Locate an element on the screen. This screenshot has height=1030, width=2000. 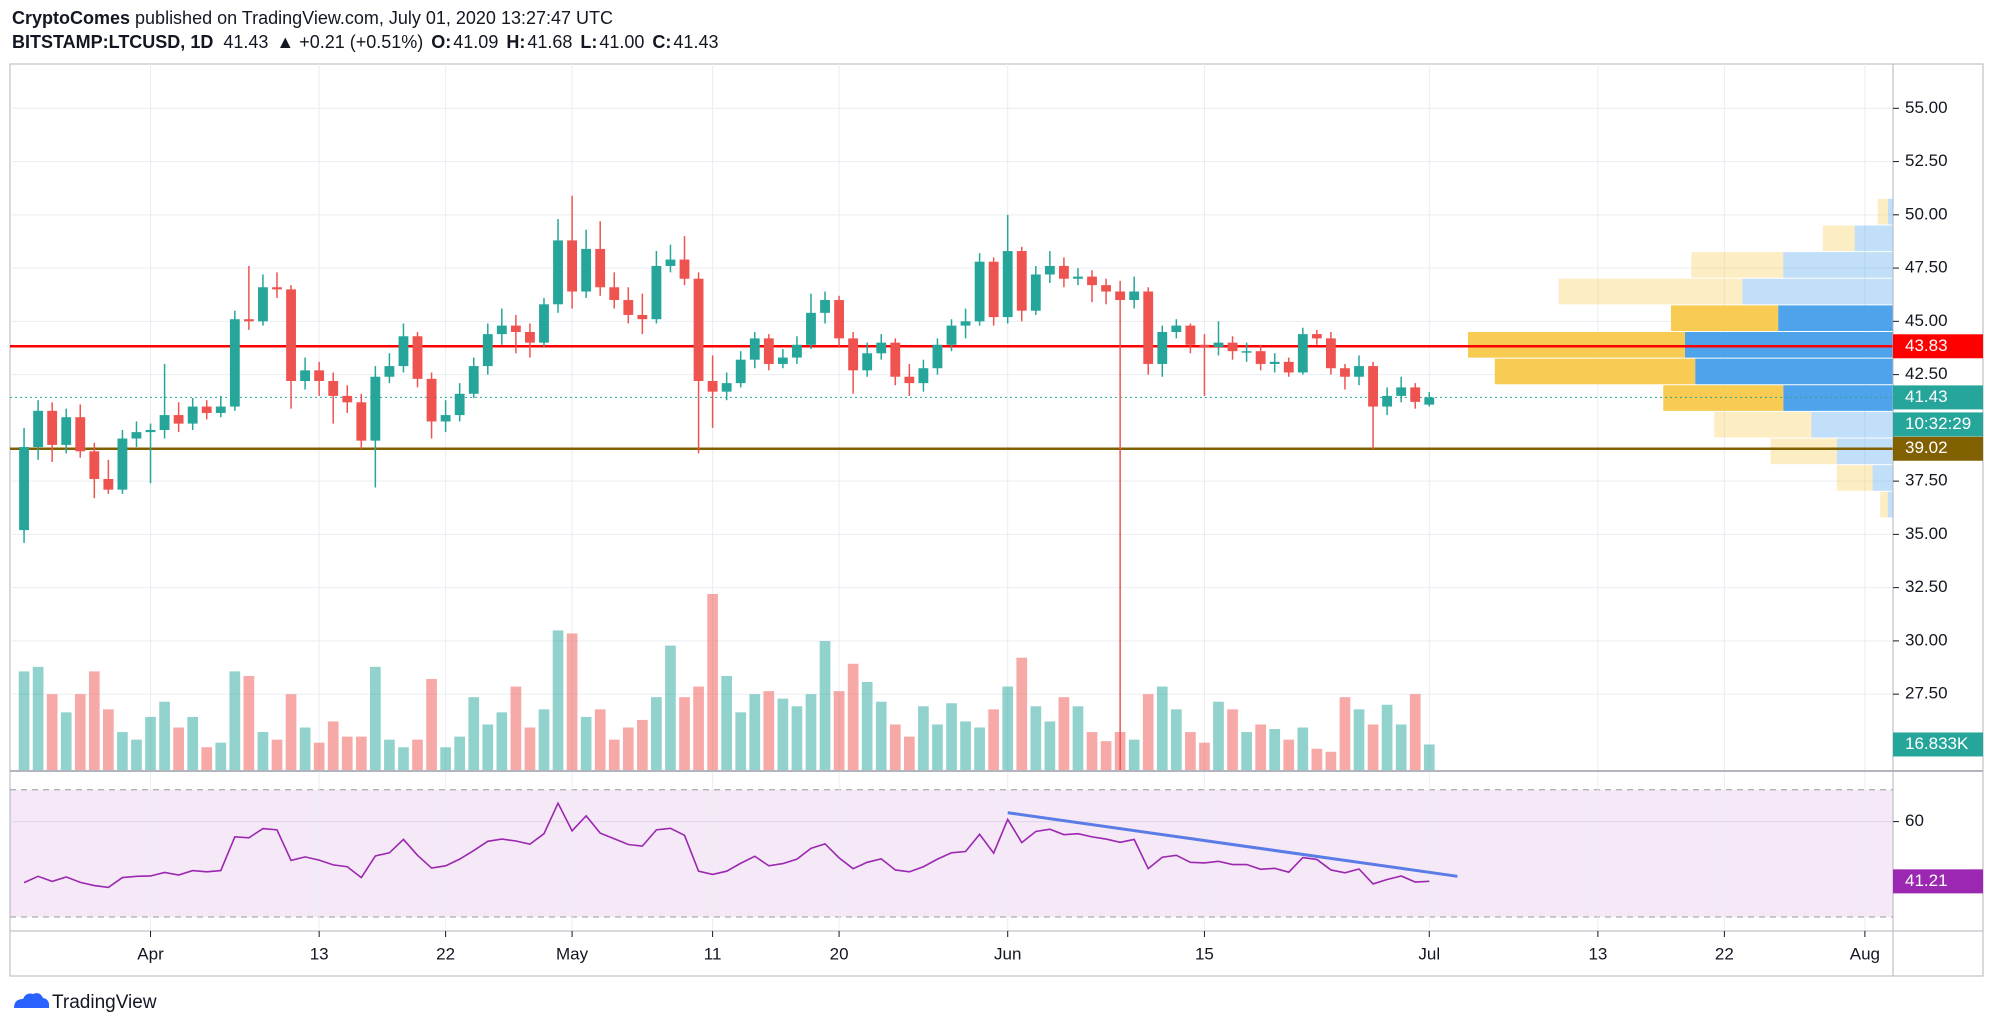
x-tick-label: 22 is located at coordinates (445, 953).